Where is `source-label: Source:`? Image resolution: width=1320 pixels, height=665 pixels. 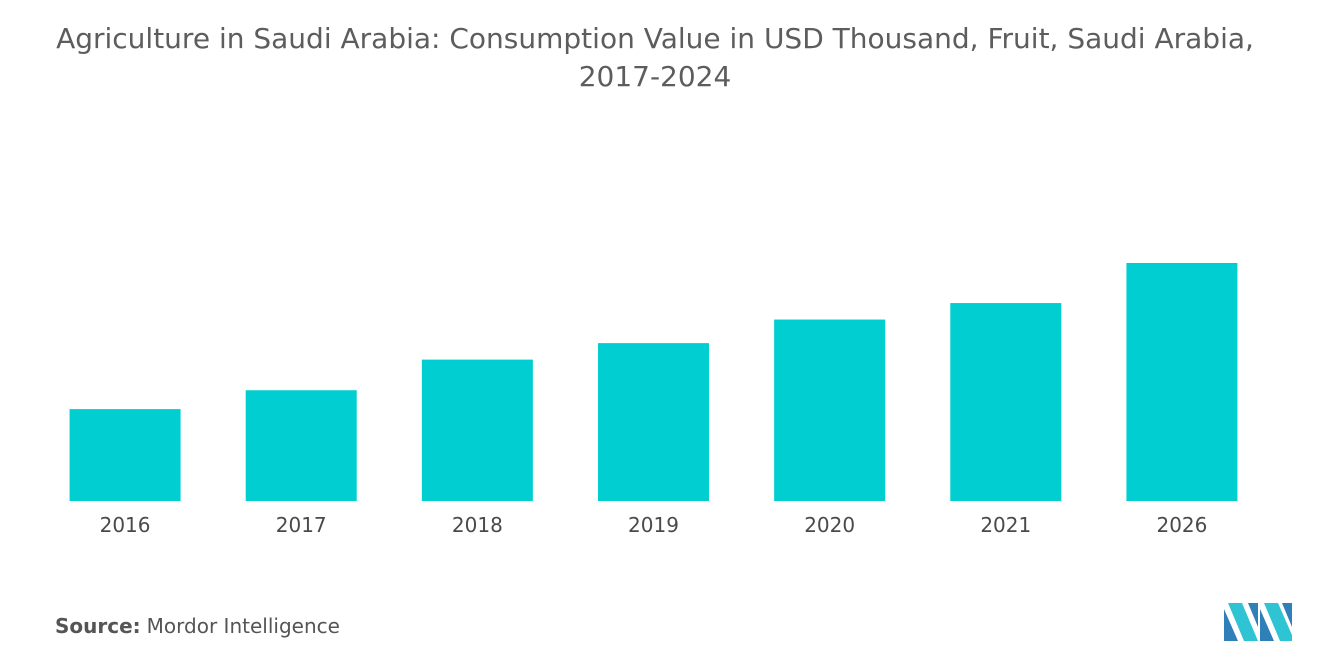 source-label: Source: is located at coordinates (98, 626).